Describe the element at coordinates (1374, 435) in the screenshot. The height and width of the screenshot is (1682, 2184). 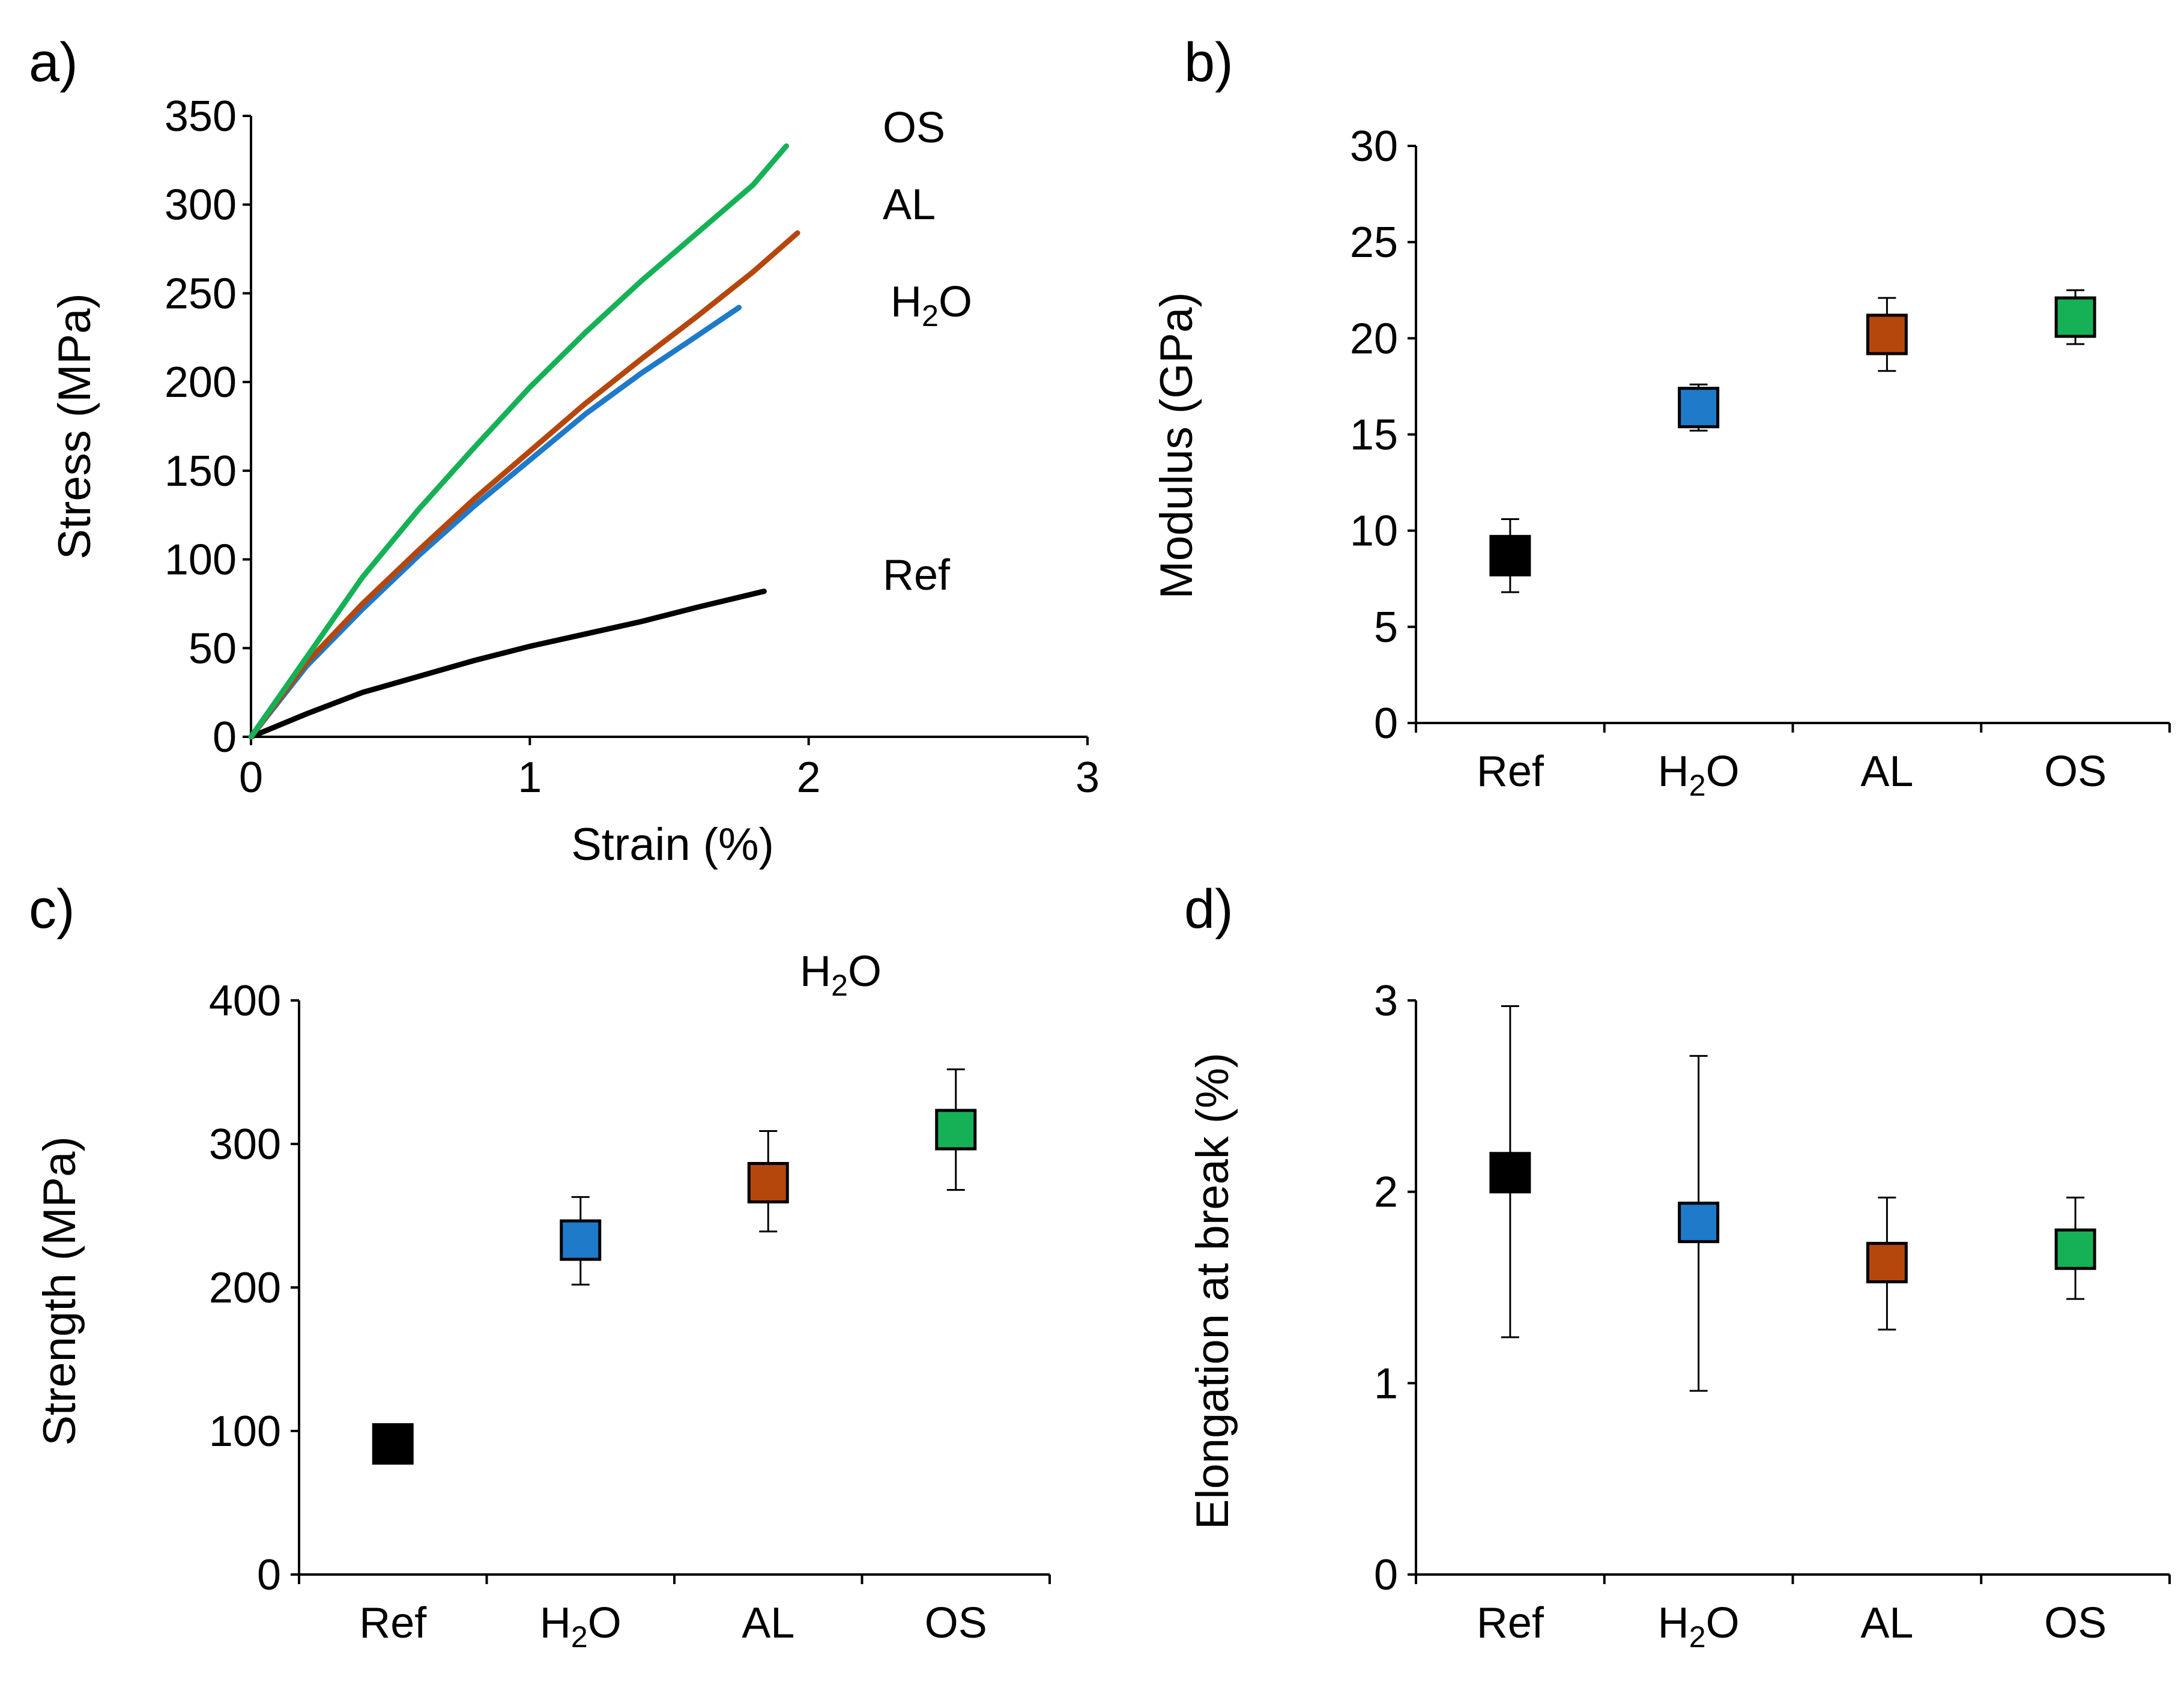
I see `b-y-tick-label: 15` at that location.